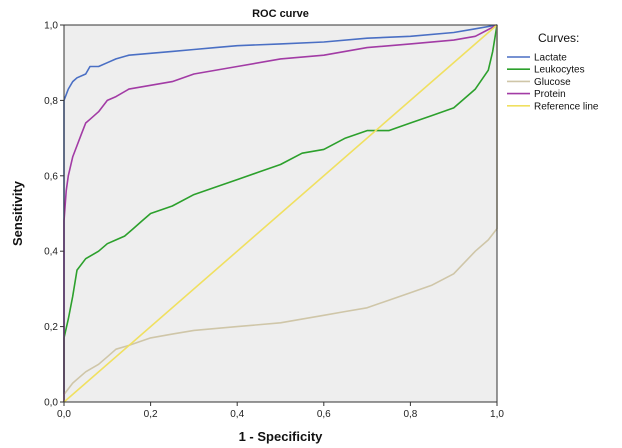 The height and width of the screenshot is (448, 622). I want to click on y-tick-label: 0,4, so click(51, 252).